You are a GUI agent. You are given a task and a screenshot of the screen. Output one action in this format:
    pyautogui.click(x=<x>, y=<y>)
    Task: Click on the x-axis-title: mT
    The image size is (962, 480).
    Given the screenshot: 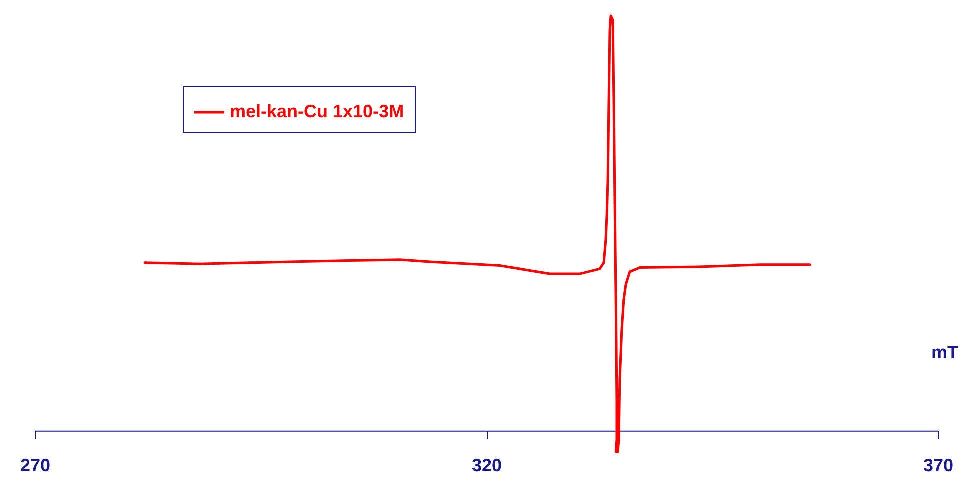 What is the action you would take?
    pyautogui.click(x=945, y=352)
    